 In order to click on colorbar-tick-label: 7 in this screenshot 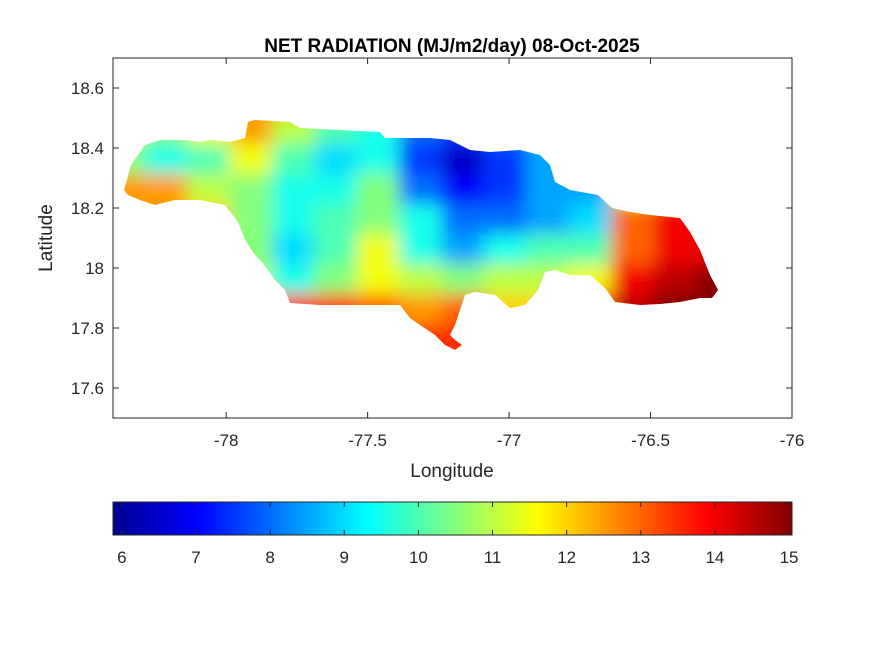, I will do `click(195, 557)`.